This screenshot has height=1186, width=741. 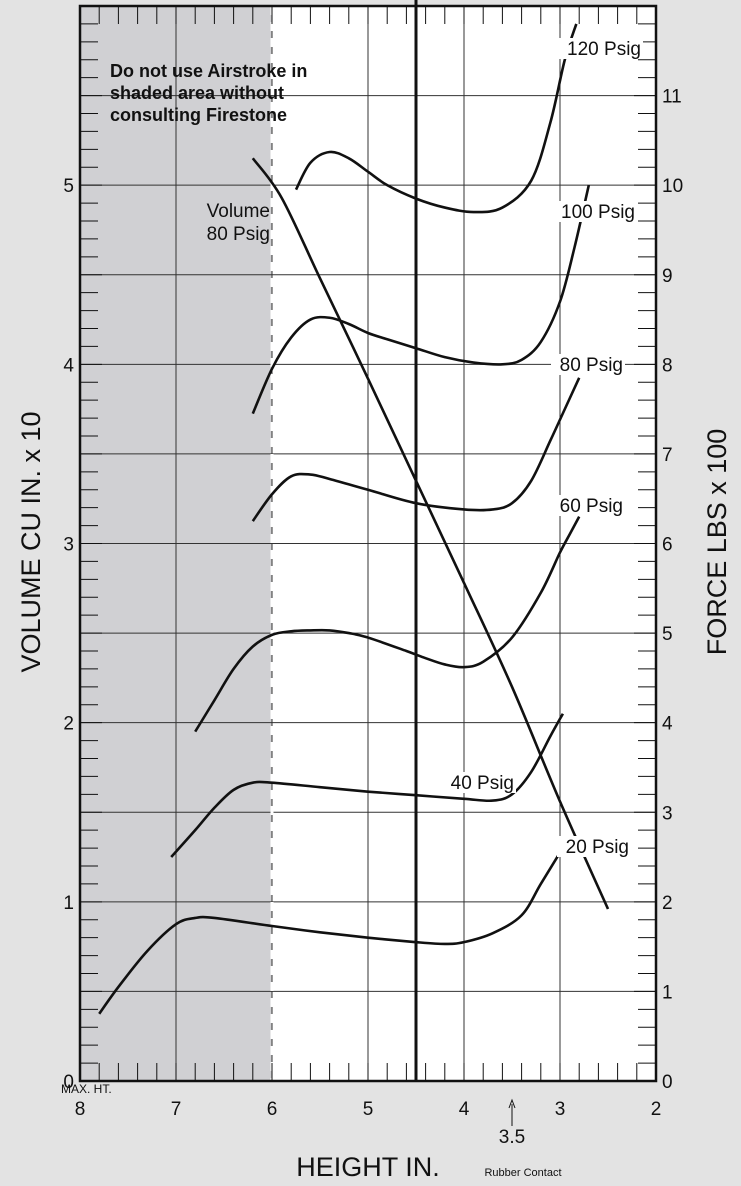 What do you see at coordinates (436, 118) in the screenshot?
I see `series-line-120-psig` at bounding box center [436, 118].